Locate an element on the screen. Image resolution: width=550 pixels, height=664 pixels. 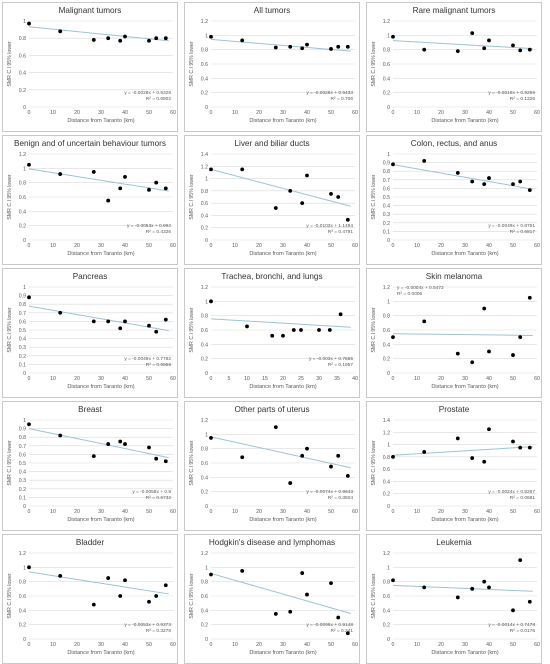
trend-equation: y = -0.0028x + 0.9329 is located at coordinates (147, 93).